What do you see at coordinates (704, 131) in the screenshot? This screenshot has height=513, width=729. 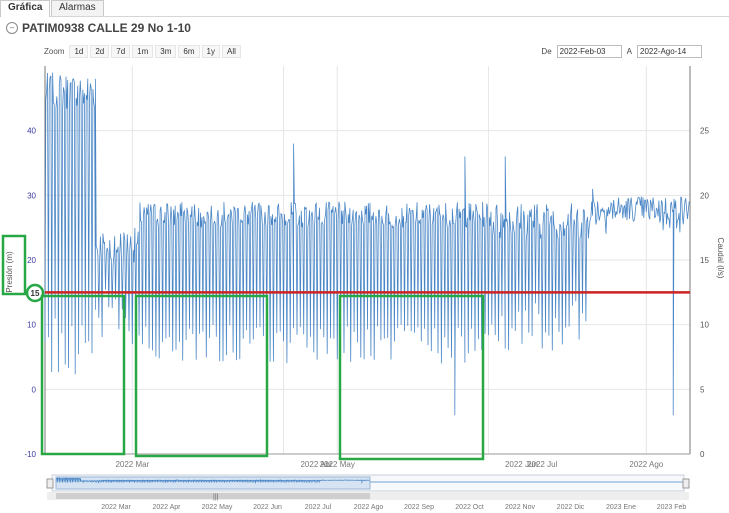 I see `y-right-tick-label: 25` at bounding box center [704, 131].